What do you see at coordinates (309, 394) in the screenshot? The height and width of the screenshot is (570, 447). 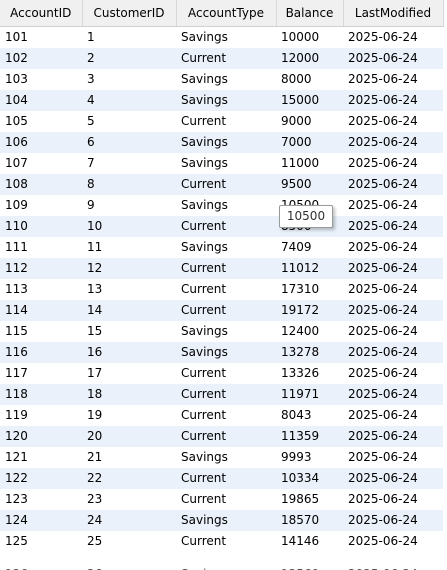 I see `cell-balance: 11971` at bounding box center [309, 394].